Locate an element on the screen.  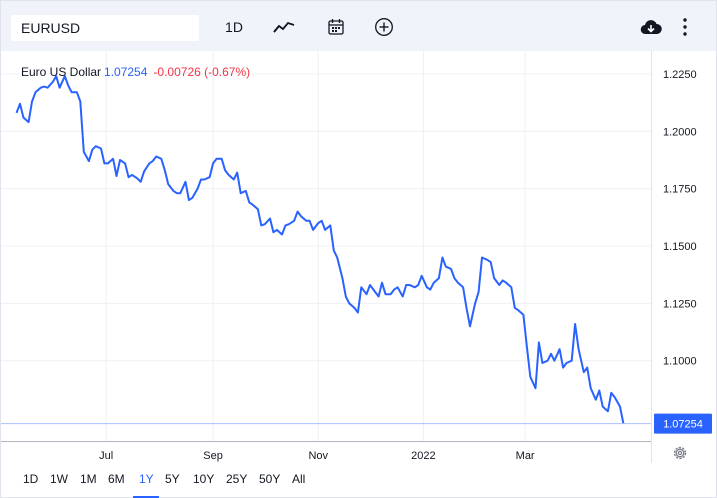
timeframe-1w: 1W is located at coordinates (59, 479).